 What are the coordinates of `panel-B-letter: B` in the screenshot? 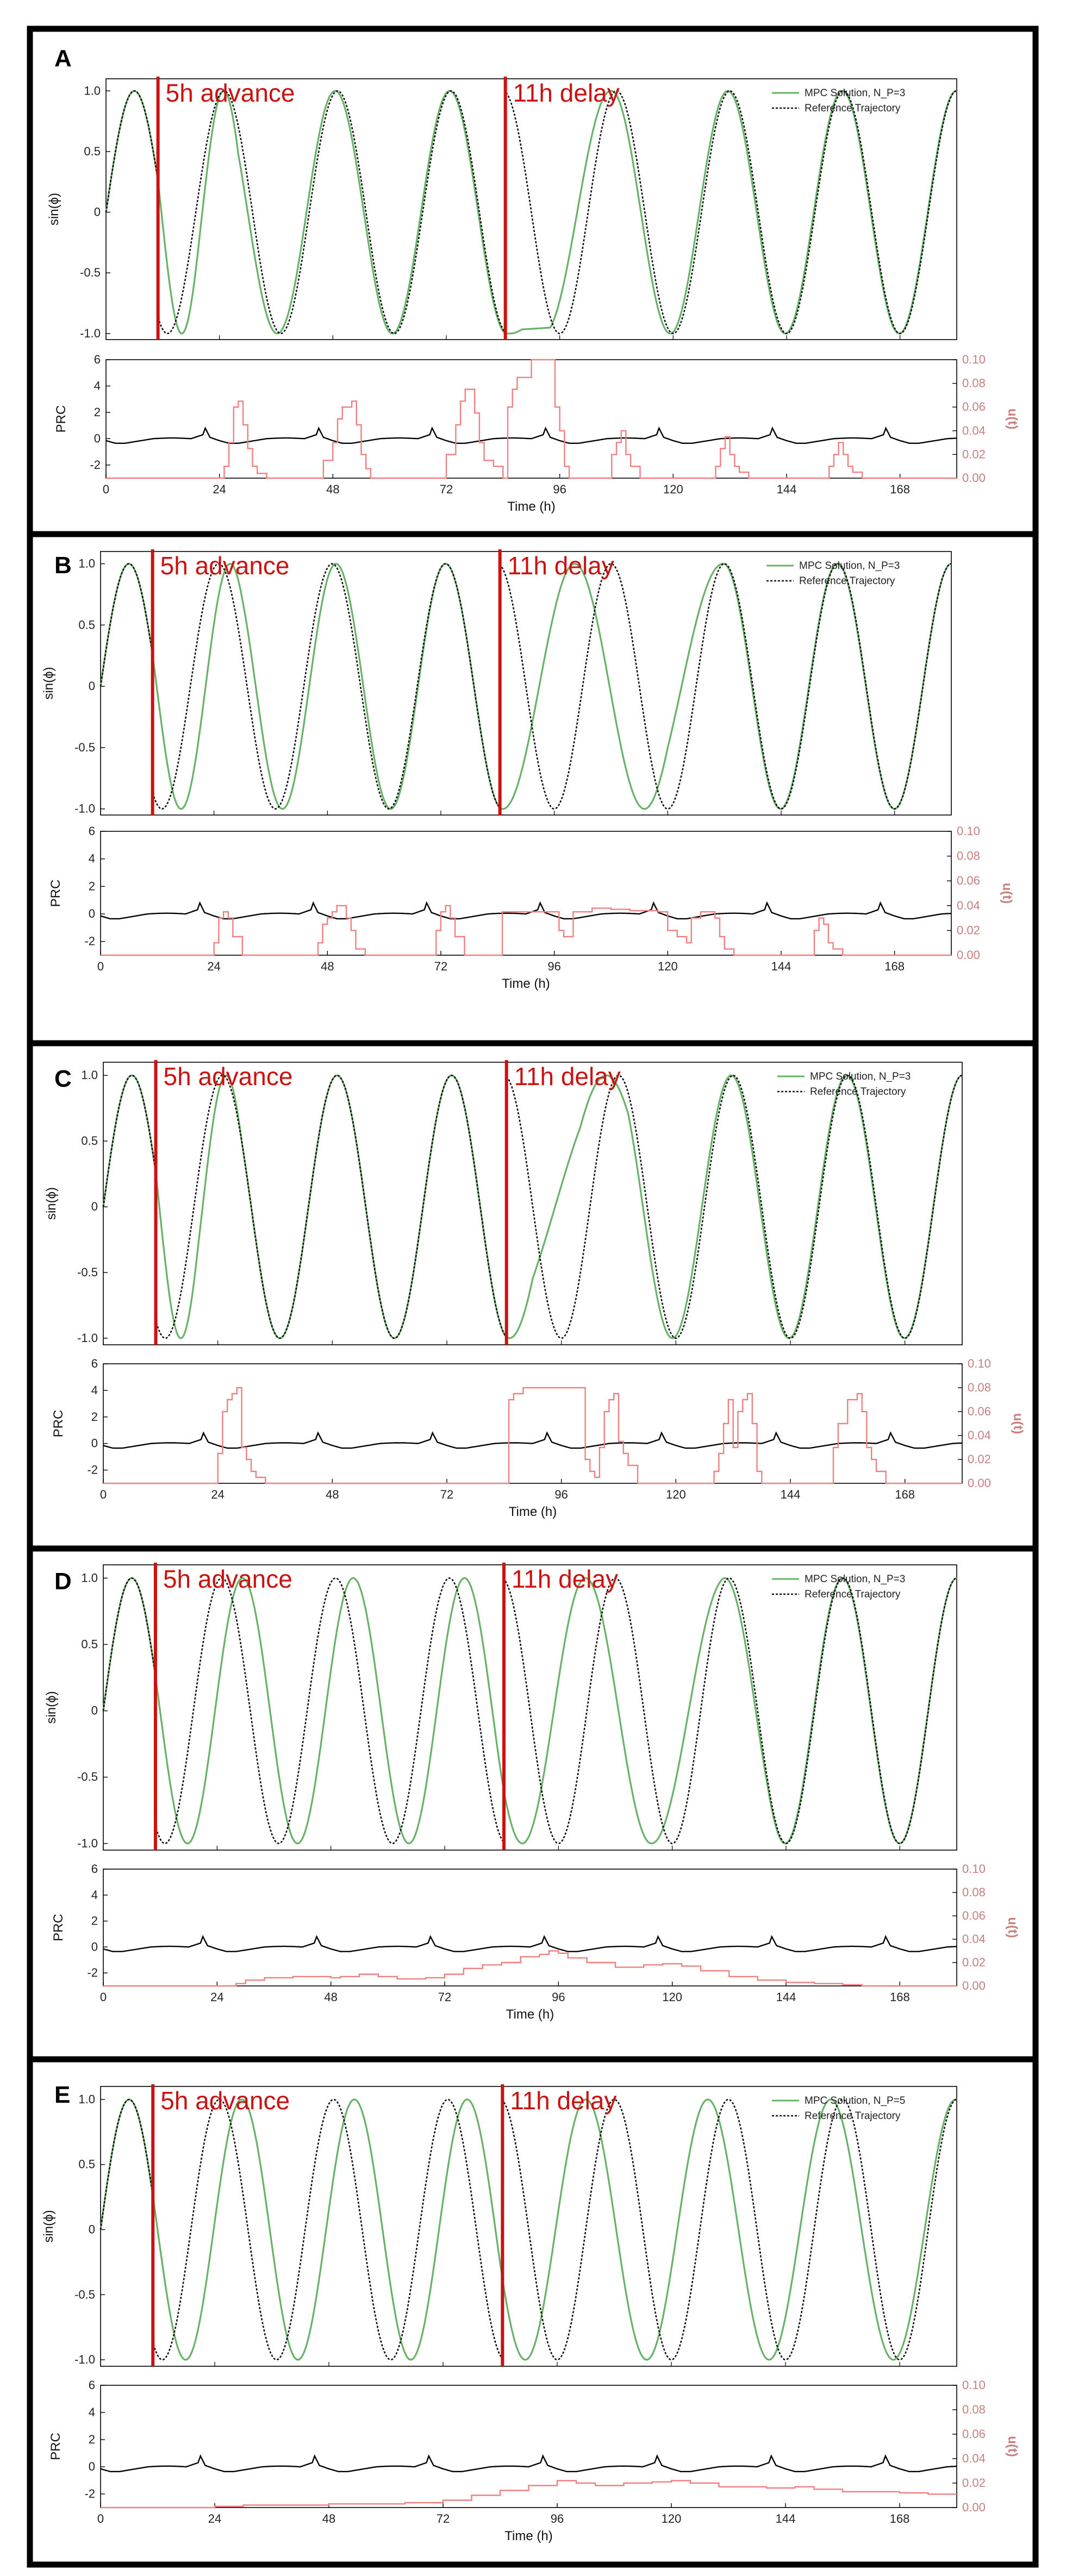 It's located at (63, 565).